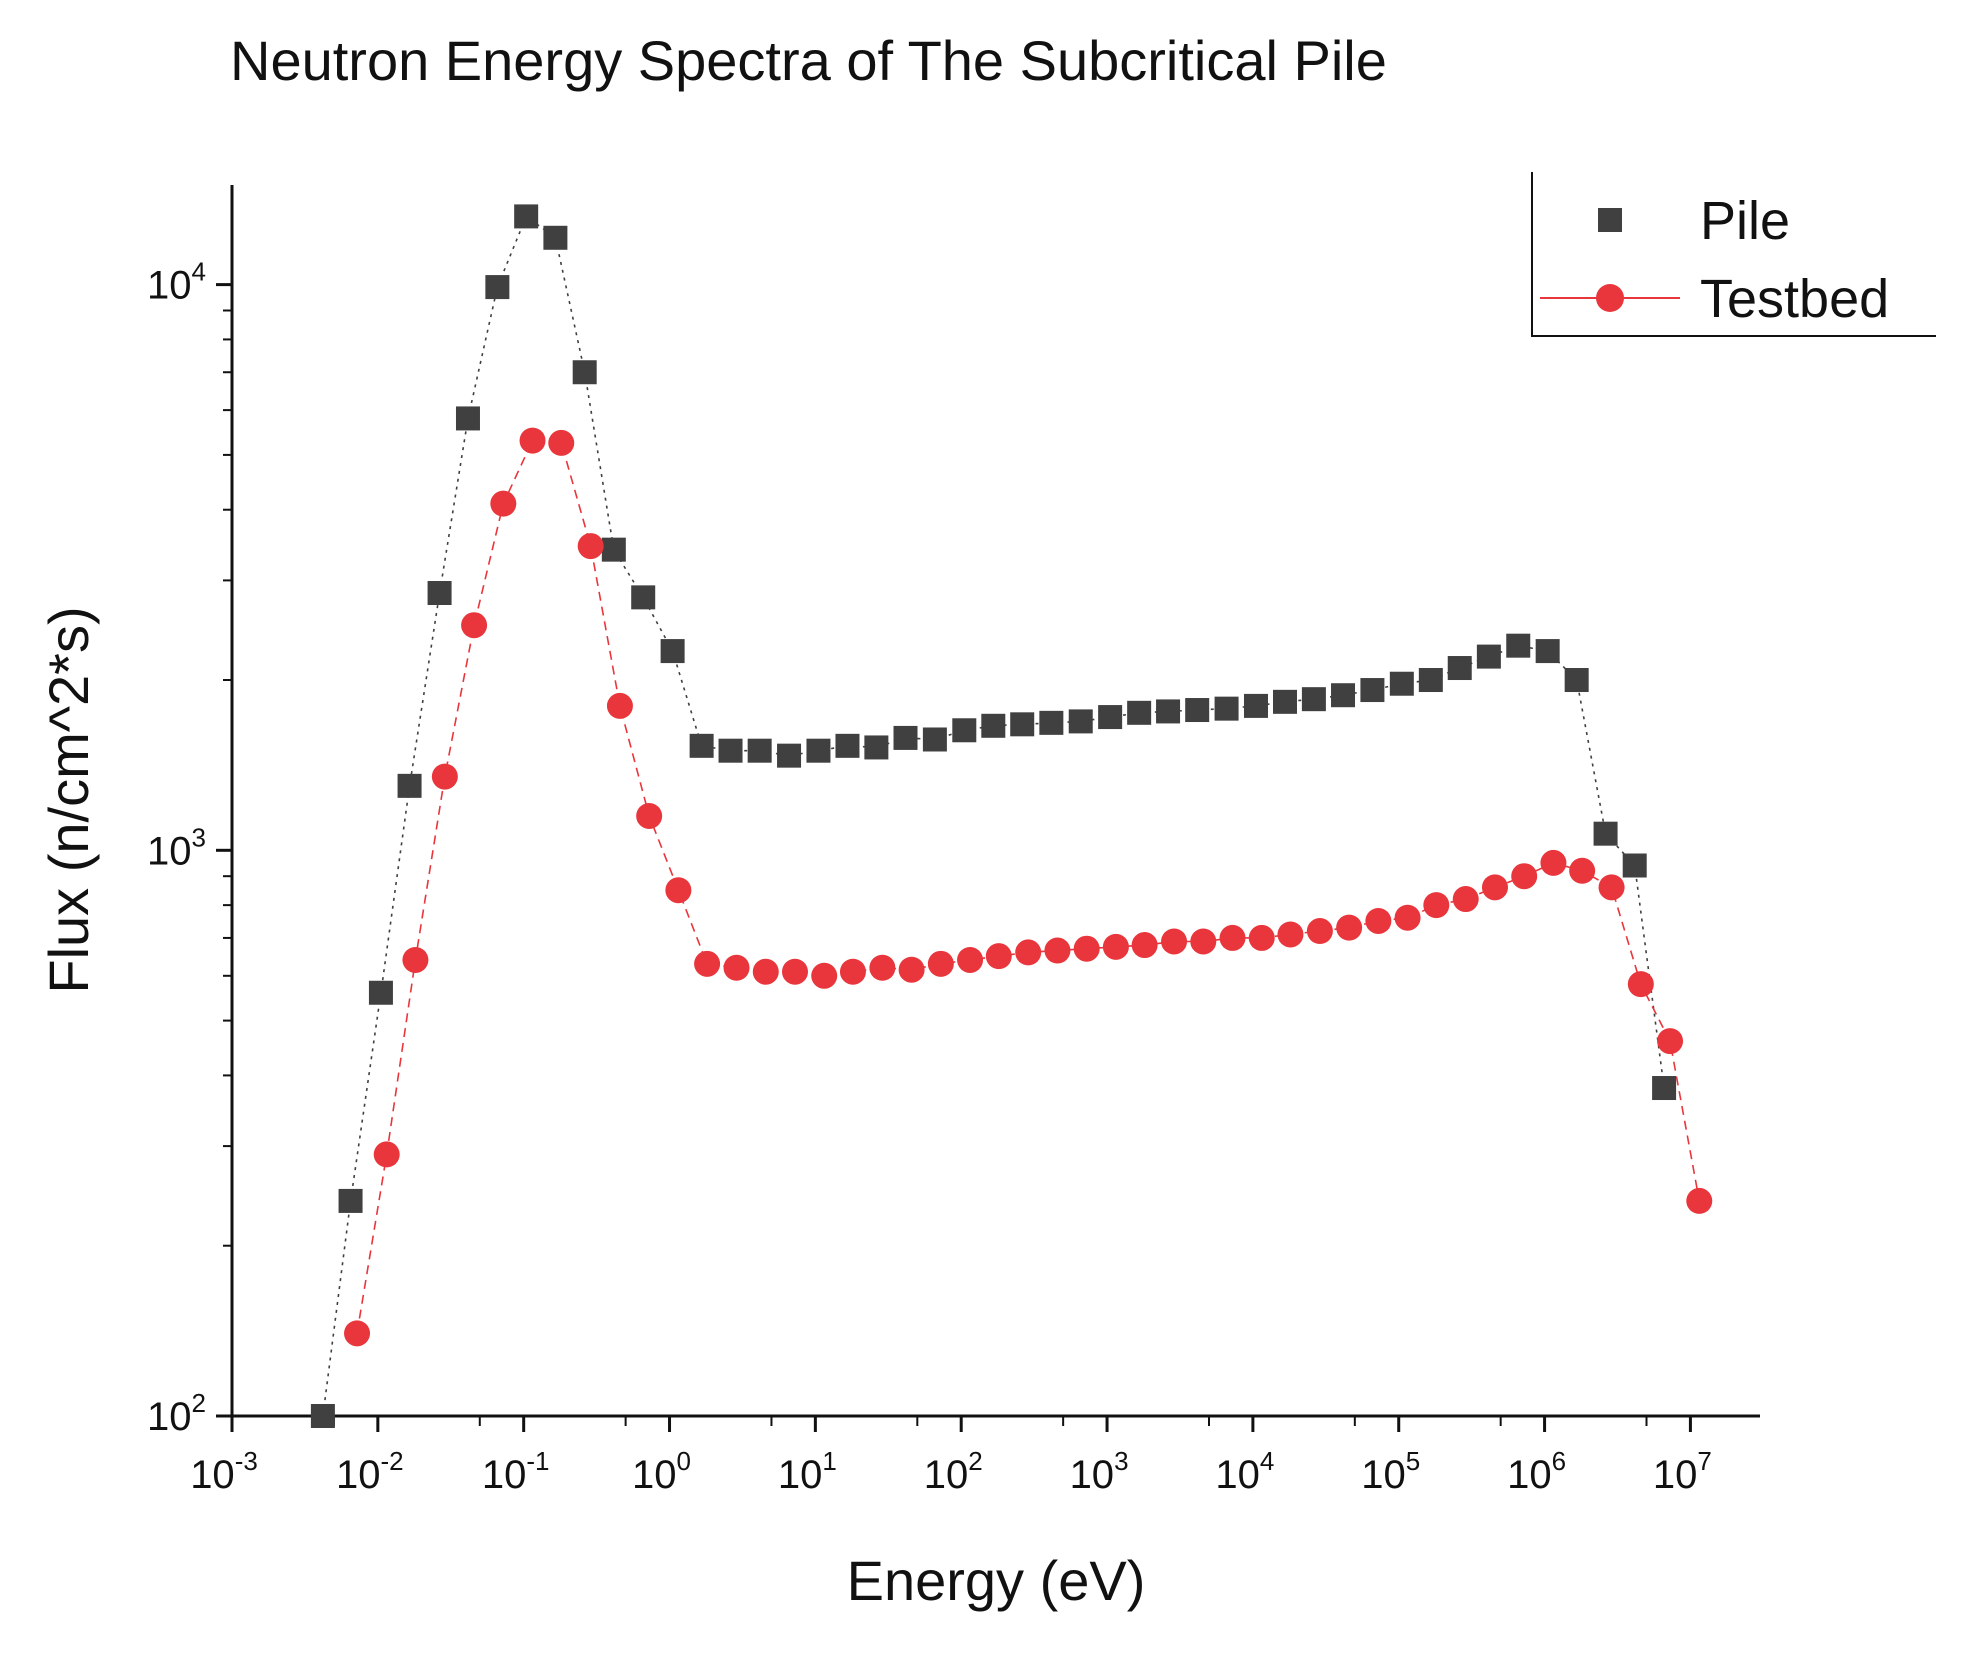 Image resolution: width=1962 pixels, height=1659 pixels. I want to click on x-tick-exp: 4, so click(1267, 1461).